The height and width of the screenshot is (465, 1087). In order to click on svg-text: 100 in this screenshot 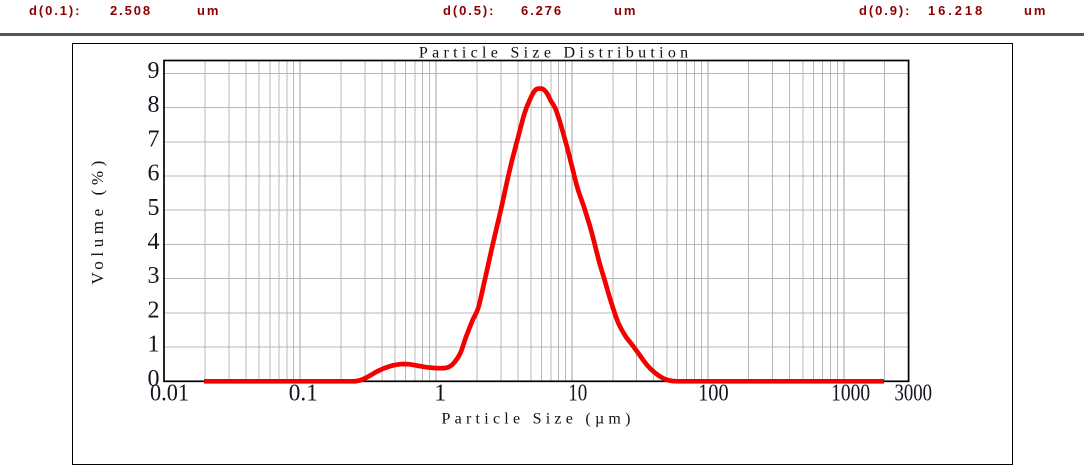, I will do `click(713, 394)`.